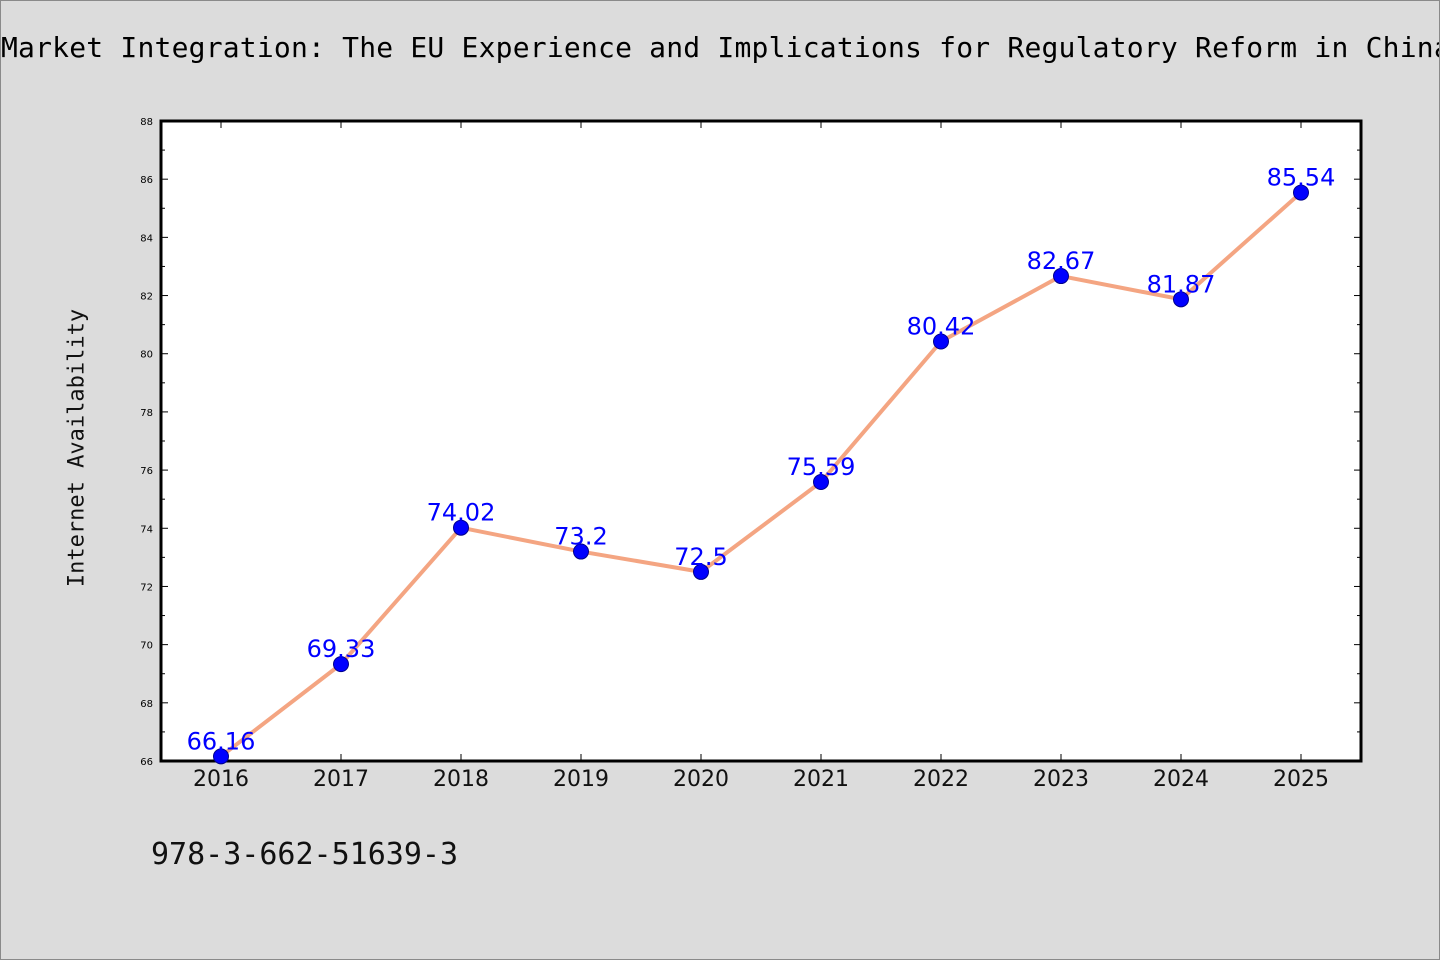  What do you see at coordinates (146, 355) in the screenshot?
I see `y-tick-label: 80` at bounding box center [146, 355].